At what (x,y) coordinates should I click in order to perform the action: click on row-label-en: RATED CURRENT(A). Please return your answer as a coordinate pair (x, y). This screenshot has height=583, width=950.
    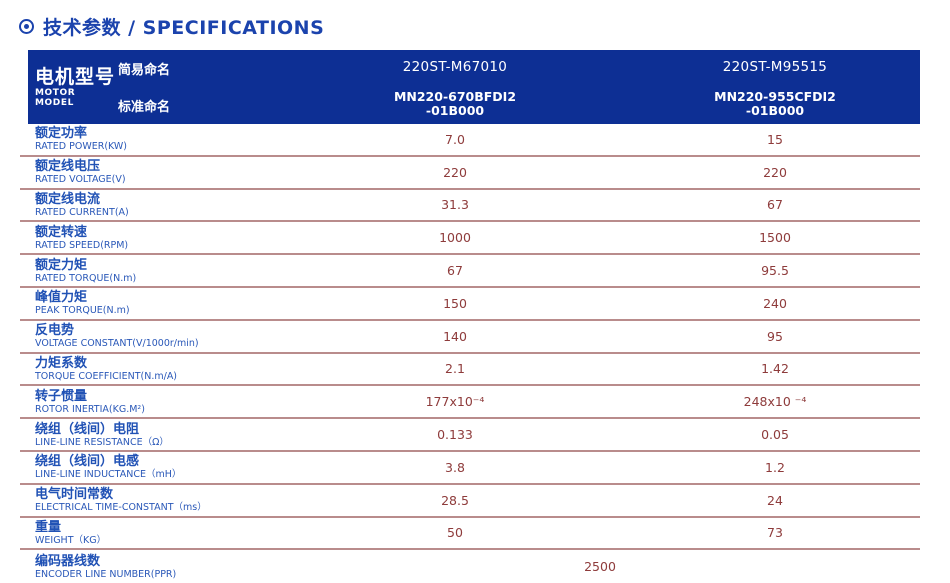
    Looking at the image, I should click on (82, 212).